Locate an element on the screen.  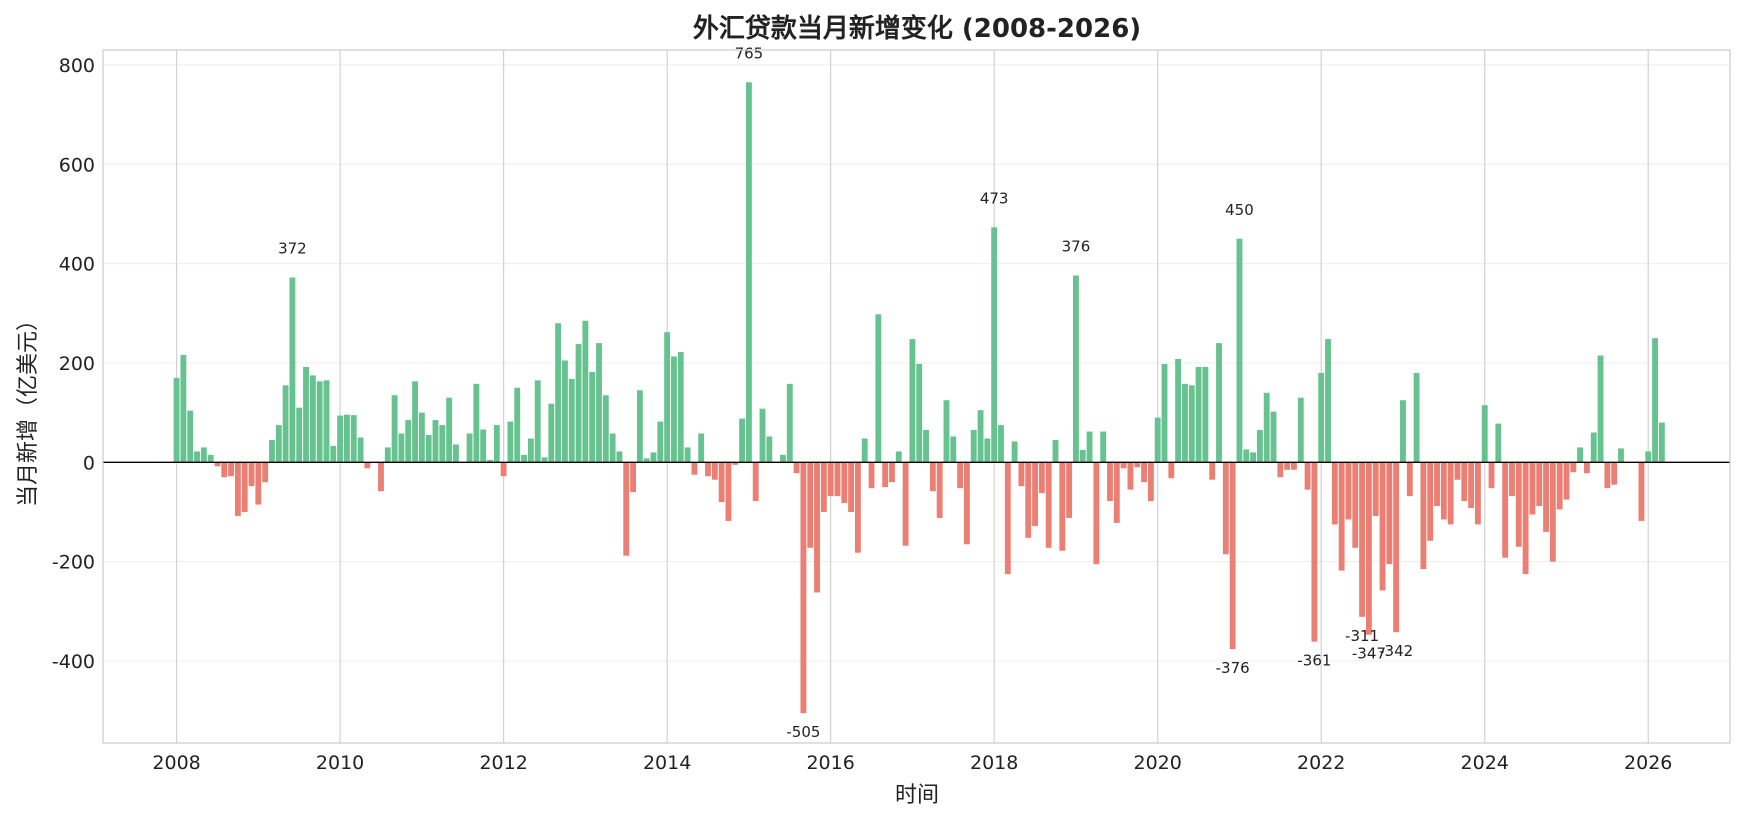
y-axis-label: 当月新增（亿美元） is located at coordinates (28, 408).